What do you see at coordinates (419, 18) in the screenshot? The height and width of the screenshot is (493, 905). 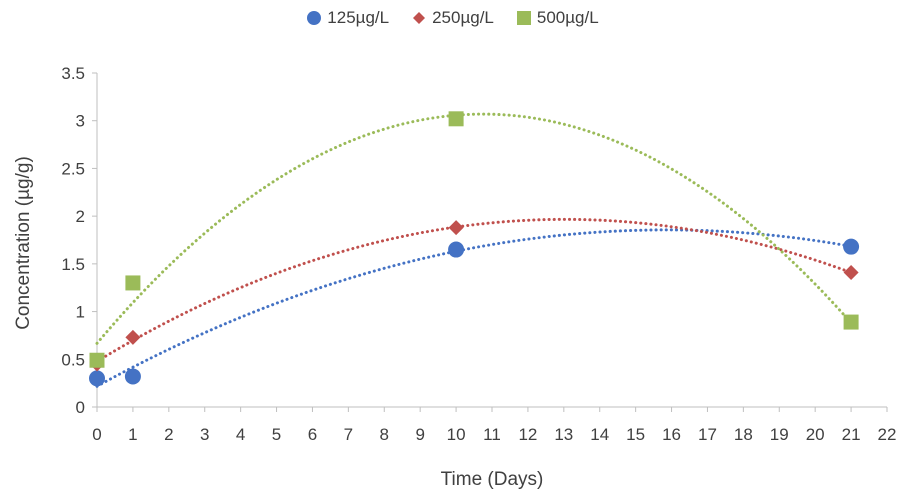 I see `diamond-marker-icon` at bounding box center [419, 18].